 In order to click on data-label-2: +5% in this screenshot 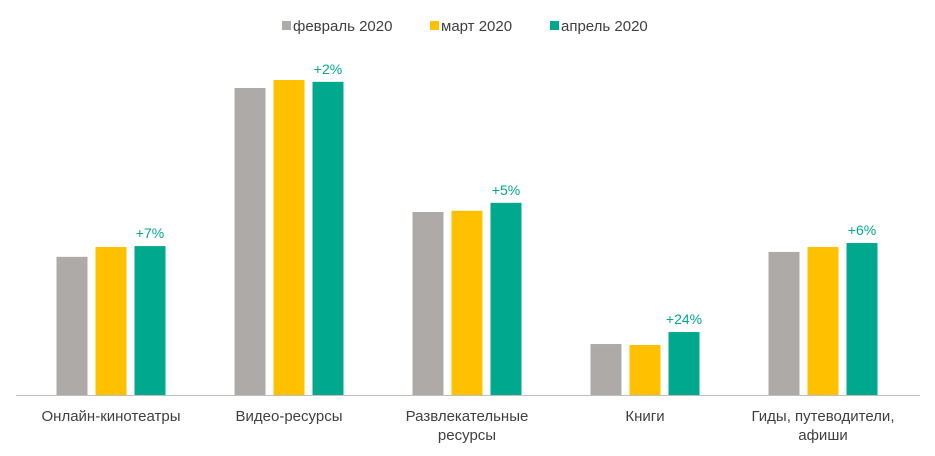, I will do `click(506, 190)`.